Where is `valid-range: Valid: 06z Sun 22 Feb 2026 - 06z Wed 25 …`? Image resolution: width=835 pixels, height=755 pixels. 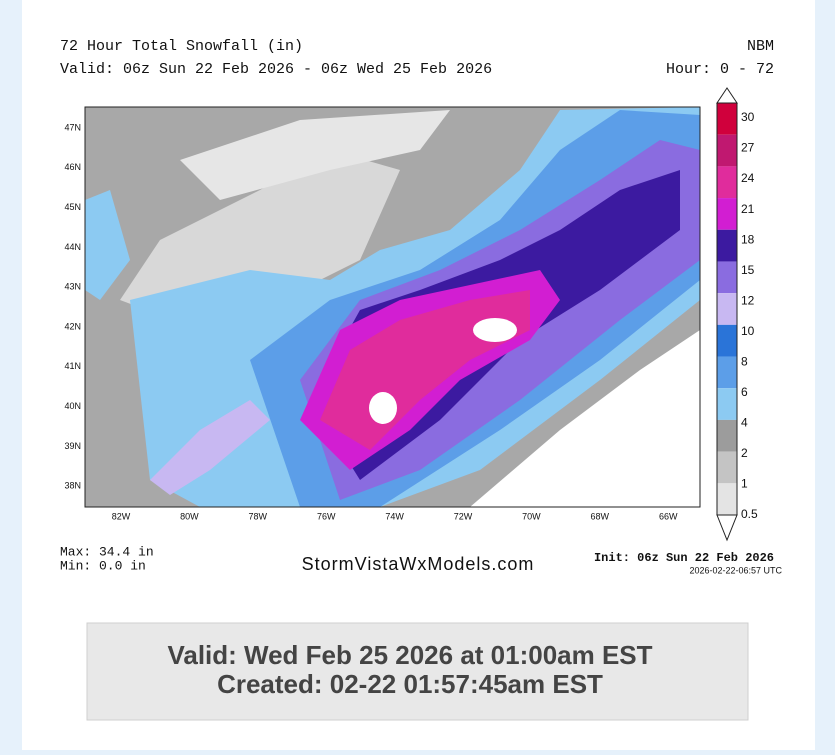 valid-range: Valid: 06z Sun 22 Feb 2026 - 06z Wed 25 … is located at coordinates (276, 69).